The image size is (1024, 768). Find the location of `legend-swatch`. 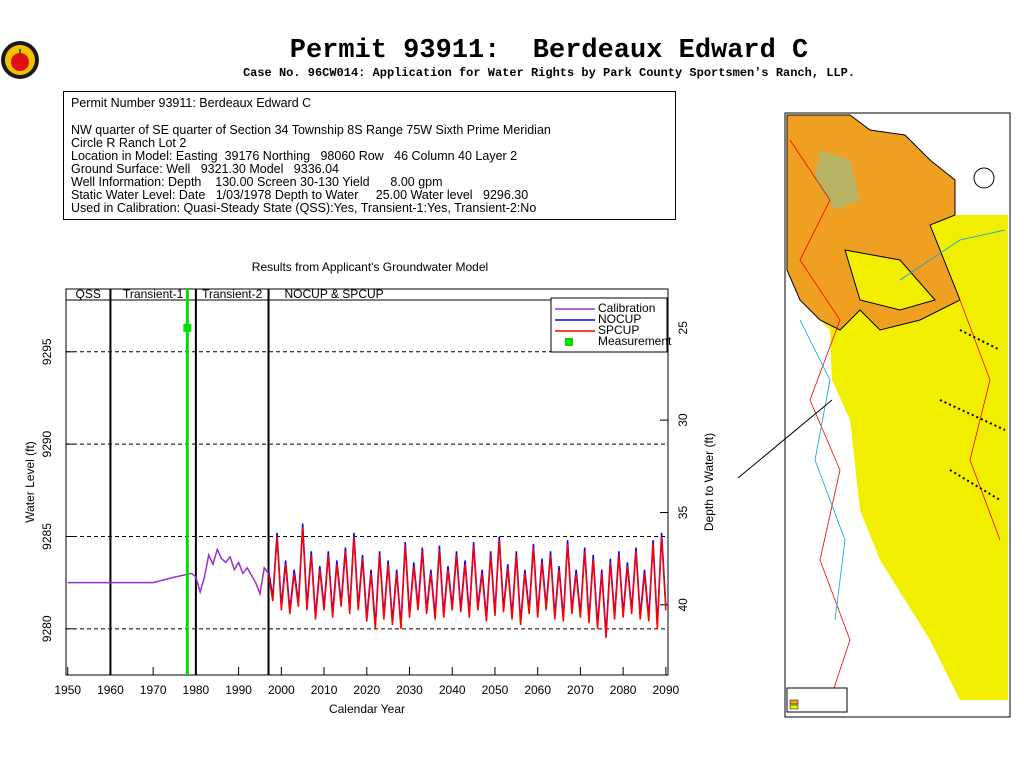

legend-swatch is located at coordinates (569, 342).